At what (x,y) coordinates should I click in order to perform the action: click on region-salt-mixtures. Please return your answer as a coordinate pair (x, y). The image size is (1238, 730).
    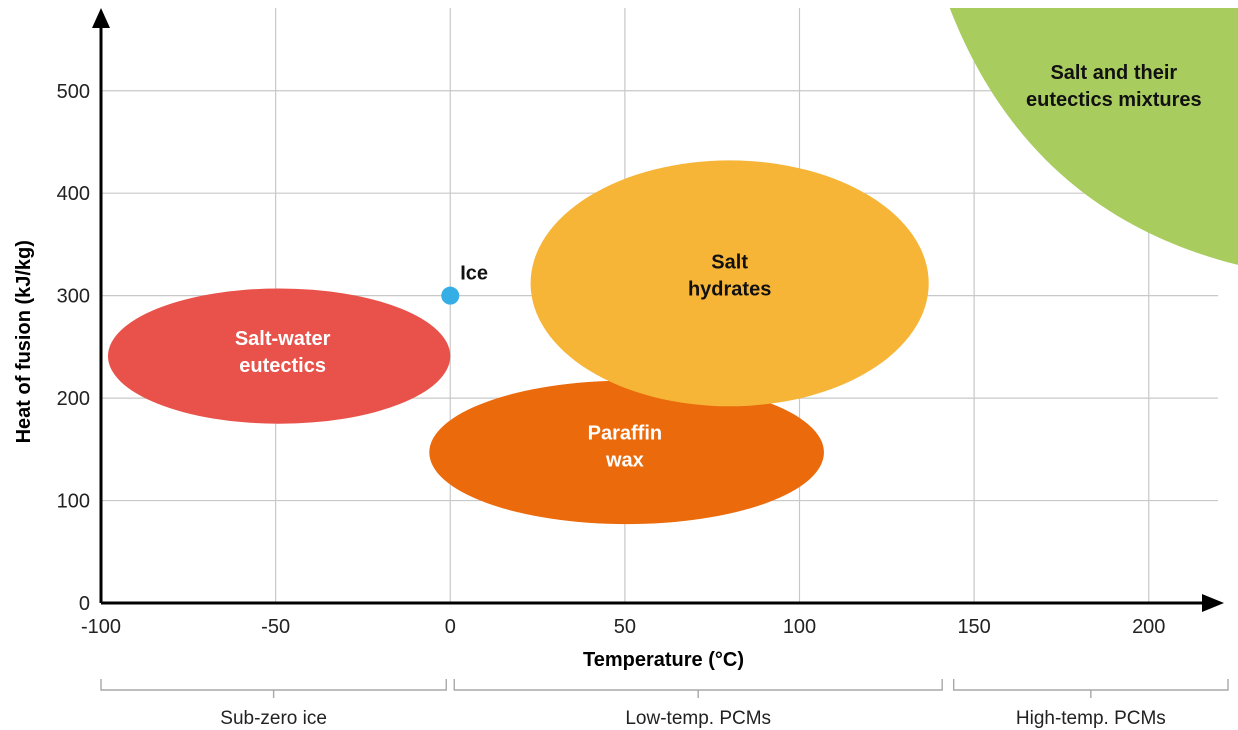
    Looking at the image, I should click on (1093, 136).